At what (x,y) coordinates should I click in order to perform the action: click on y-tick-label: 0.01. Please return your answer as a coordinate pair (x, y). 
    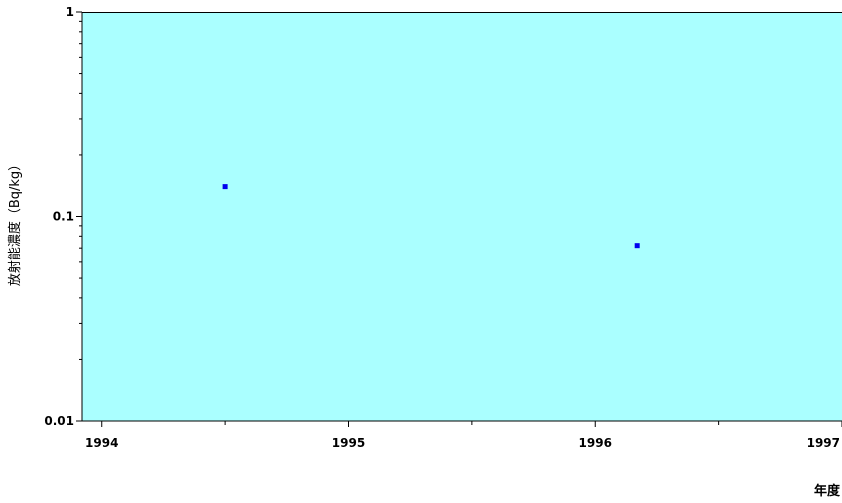
    Looking at the image, I should click on (59, 421).